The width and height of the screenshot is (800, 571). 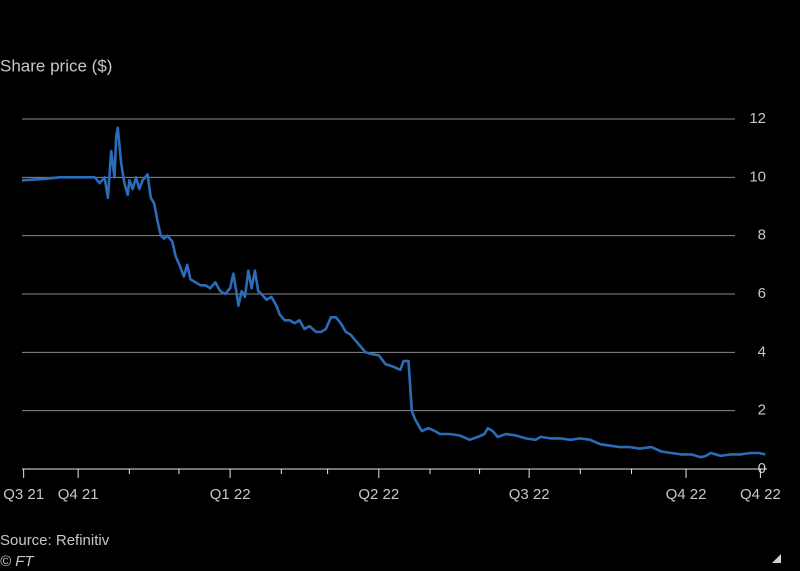 What do you see at coordinates (529, 494) in the screenshot?
I see `x-tick-label: Q3 22` at bounding box center [529, 494].